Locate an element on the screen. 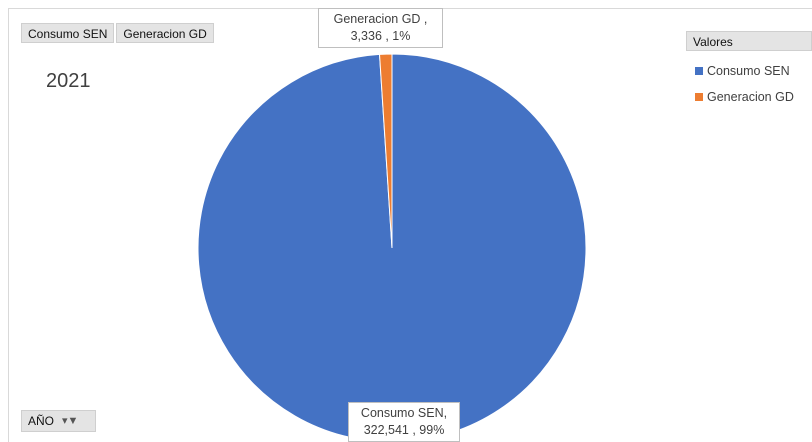 This screenshot has width=812, height=442. legend-item-generacion-gd: Generacion GD is located at coordinates (744, 97).